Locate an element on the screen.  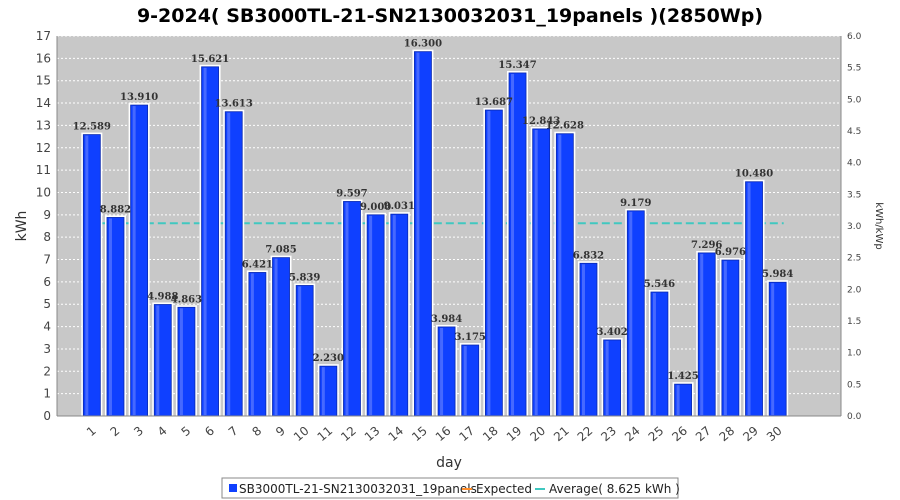
y-tick-label: 16 is located at coordinates (43, 58).